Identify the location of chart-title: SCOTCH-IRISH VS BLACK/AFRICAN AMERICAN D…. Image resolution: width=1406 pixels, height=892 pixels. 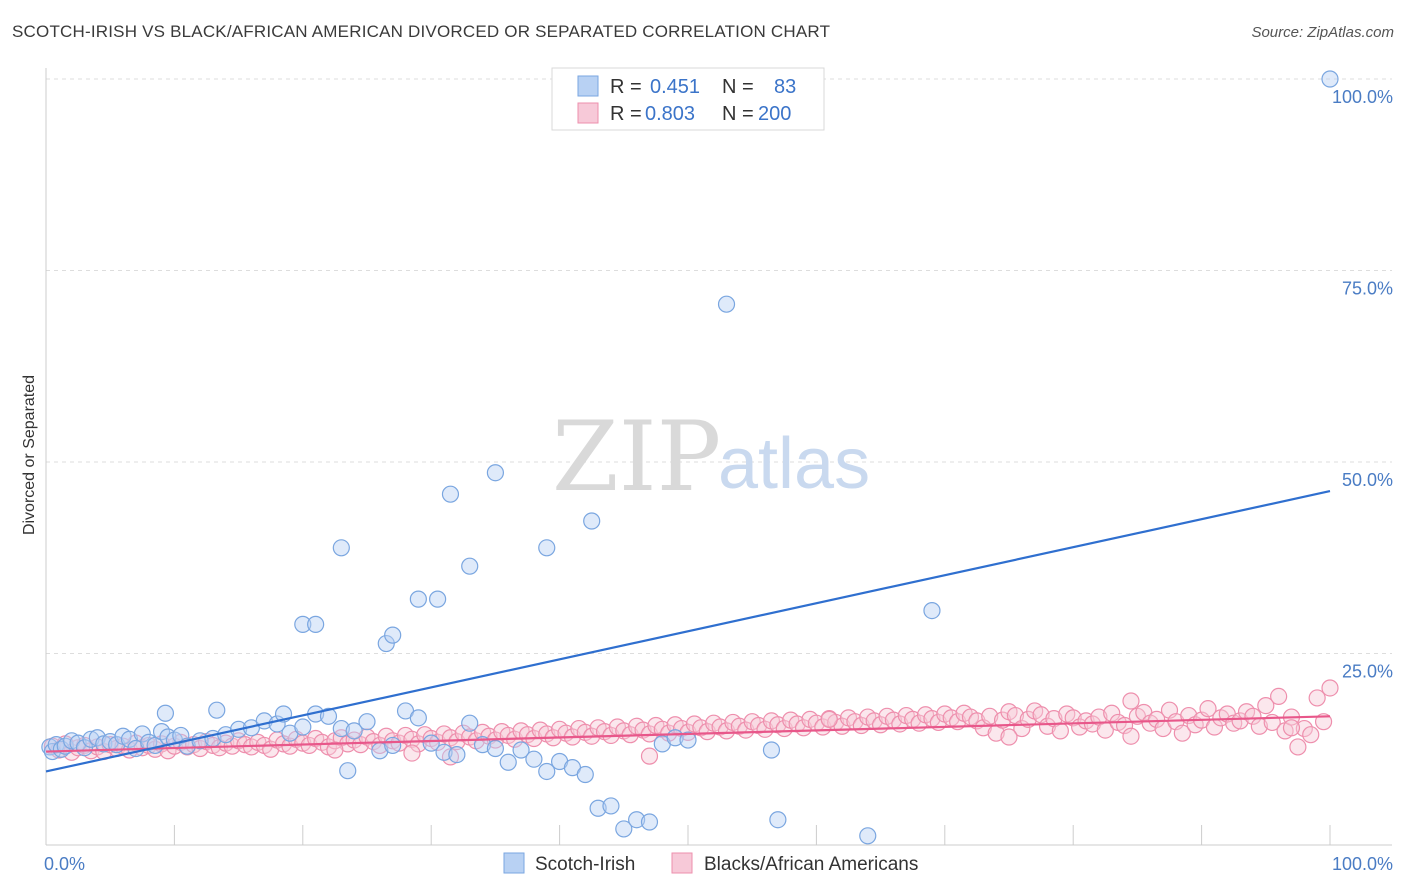
(421, 31).